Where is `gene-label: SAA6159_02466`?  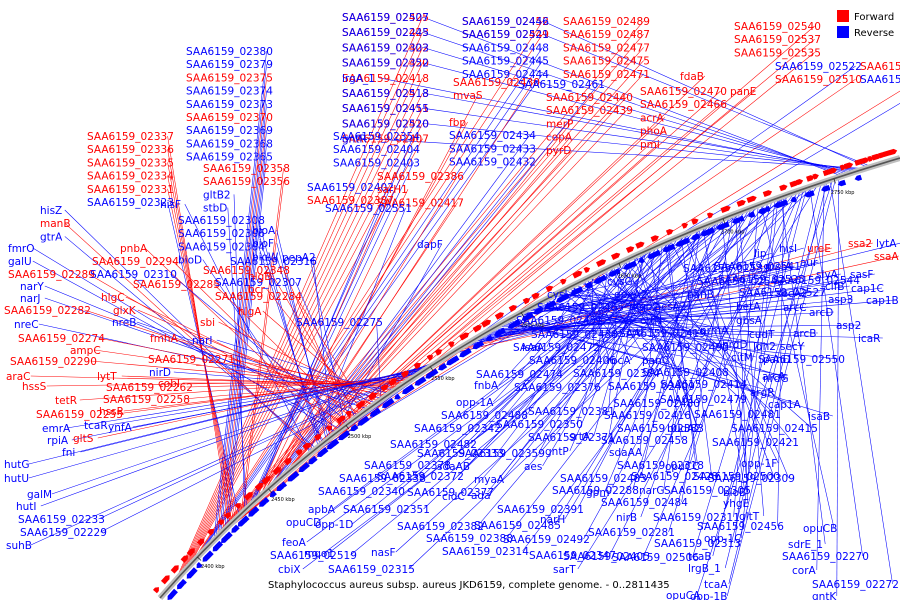 gene-label: SAA6159_02466 is located at coordinates (683, 105).